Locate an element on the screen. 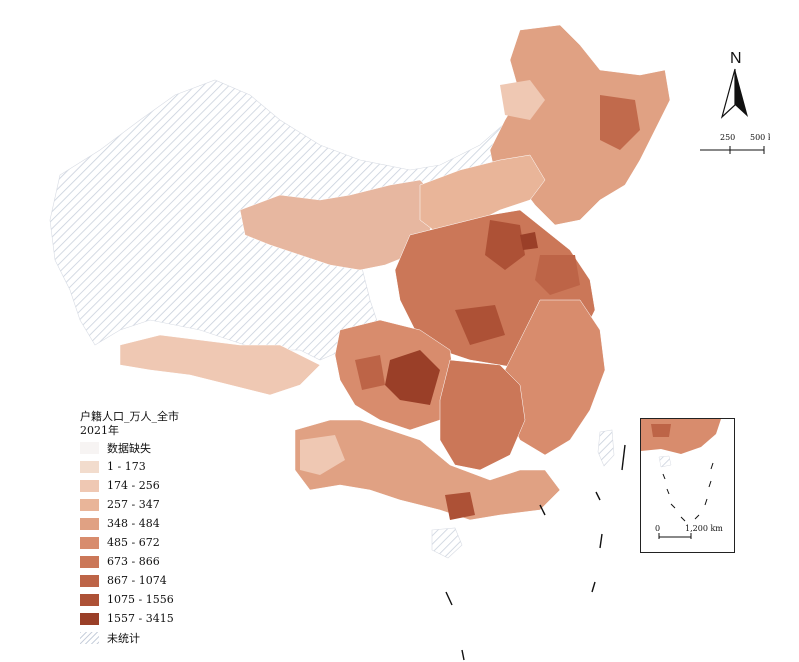 This screenshot has width=799, height=662. scale-label-500: 500 km is located at coordinates (760, 137).